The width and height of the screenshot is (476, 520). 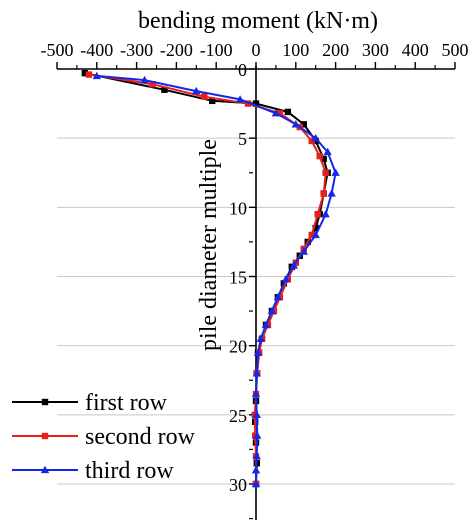 I want to click on y-tick-label: 25, so click(x=238, y=416).